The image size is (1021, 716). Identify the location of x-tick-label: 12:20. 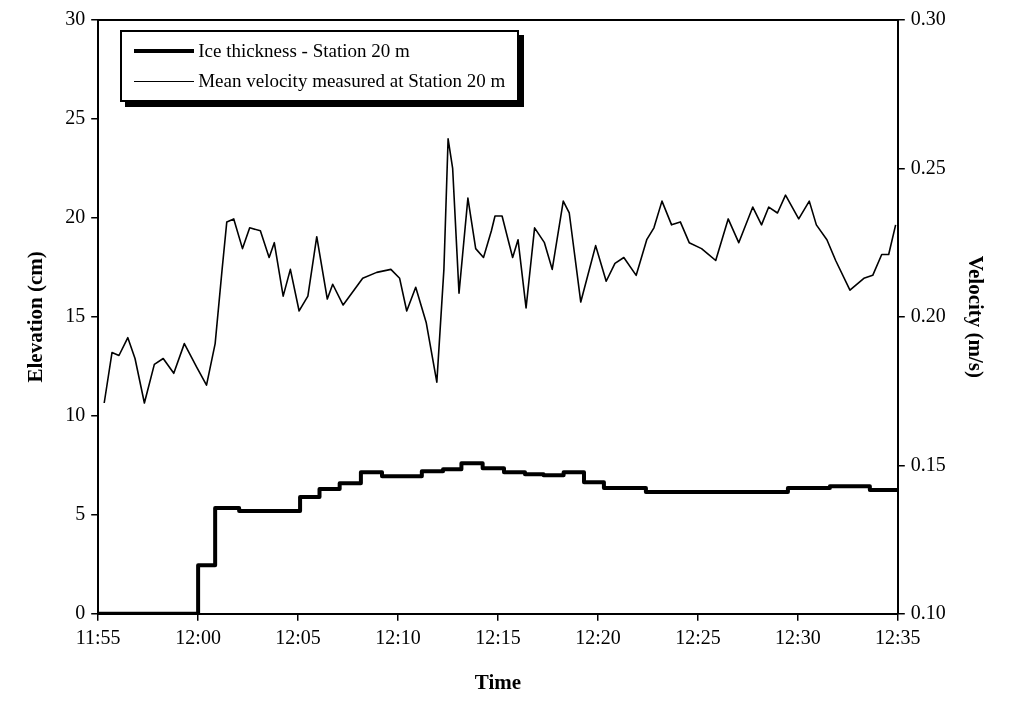
(598, 637).